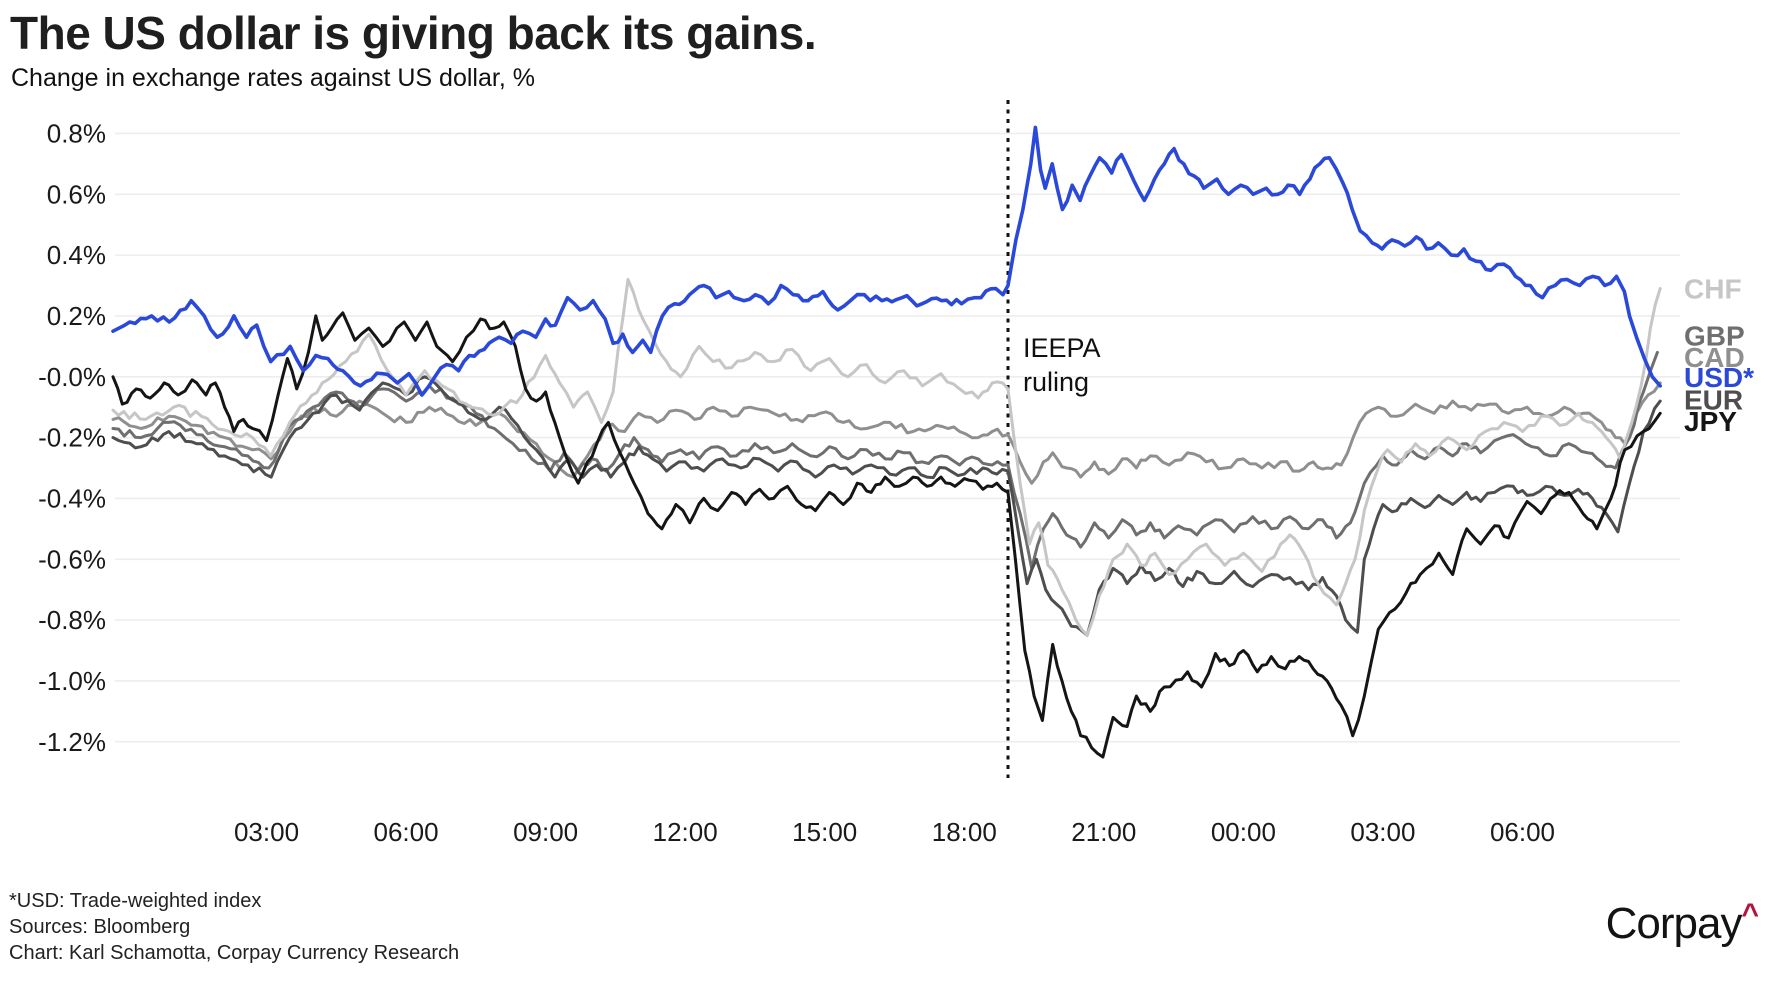 The image size is (1783, 1000). What do you see at coordinates (72, 559) in the screenshot?
I see `y-tick-label: -0.6%` at bounding box center [72, 559].